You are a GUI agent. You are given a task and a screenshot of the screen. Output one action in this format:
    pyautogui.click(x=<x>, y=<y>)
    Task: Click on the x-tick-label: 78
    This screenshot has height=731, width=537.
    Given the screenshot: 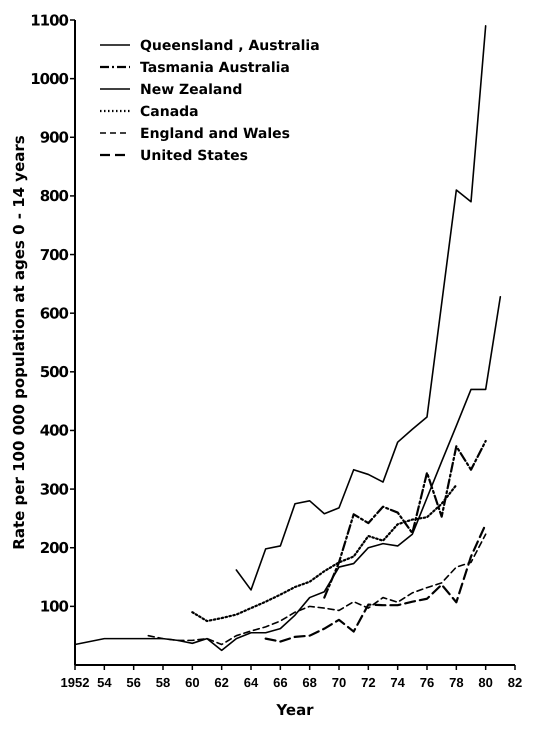 What is the action you would take?
    pyautogui.click(x=456, y=682)
    